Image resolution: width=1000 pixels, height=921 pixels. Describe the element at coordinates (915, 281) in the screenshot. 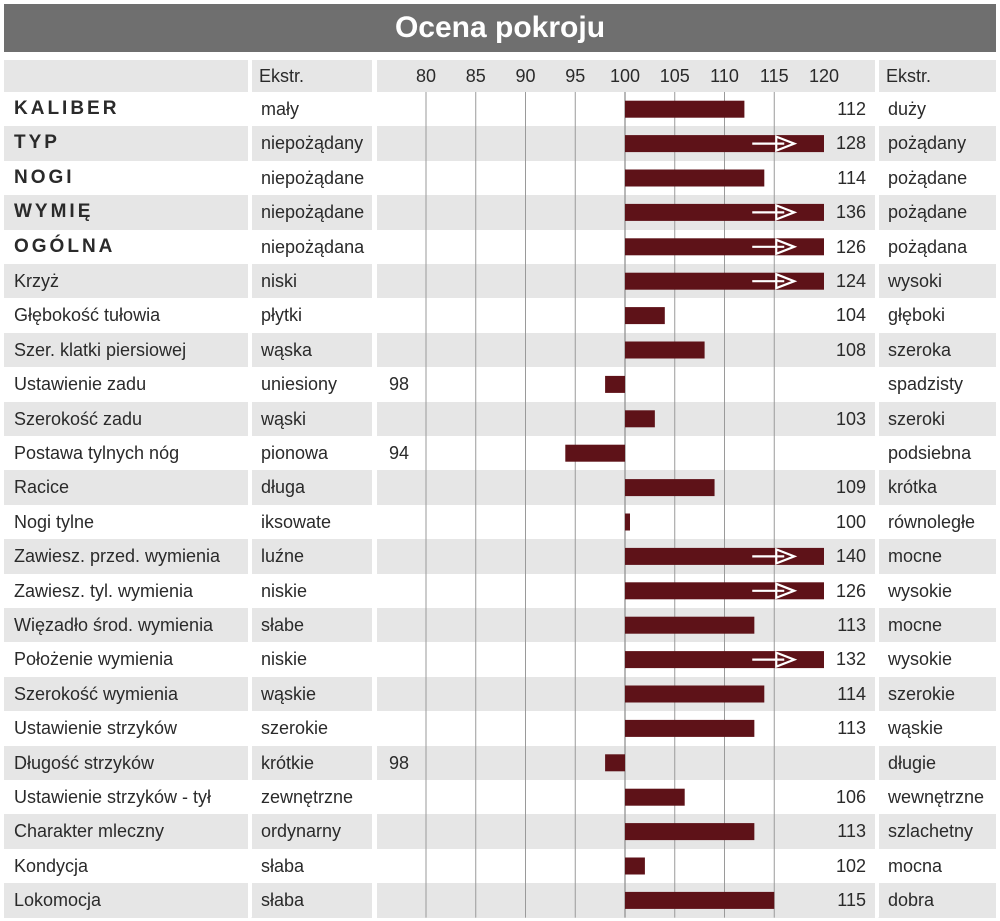

I see `trait-high-extreme: wysoki` at that location.